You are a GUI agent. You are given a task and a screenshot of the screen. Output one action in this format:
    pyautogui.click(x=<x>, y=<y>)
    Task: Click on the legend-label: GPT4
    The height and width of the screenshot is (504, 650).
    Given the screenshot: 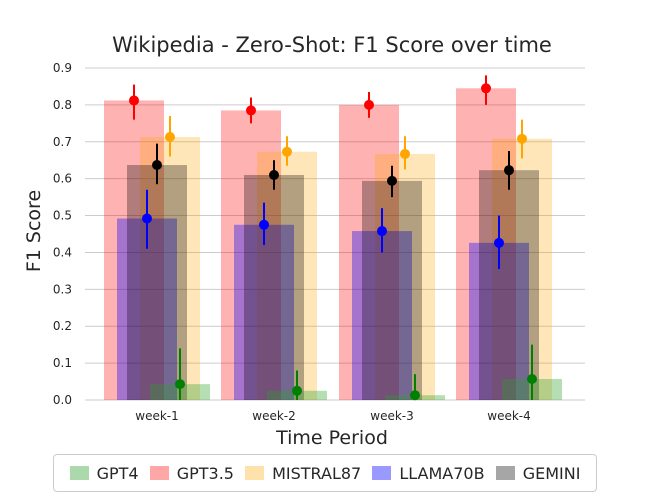 What is the action you would take?
    pyautogui.click(x=117, y=473)
    